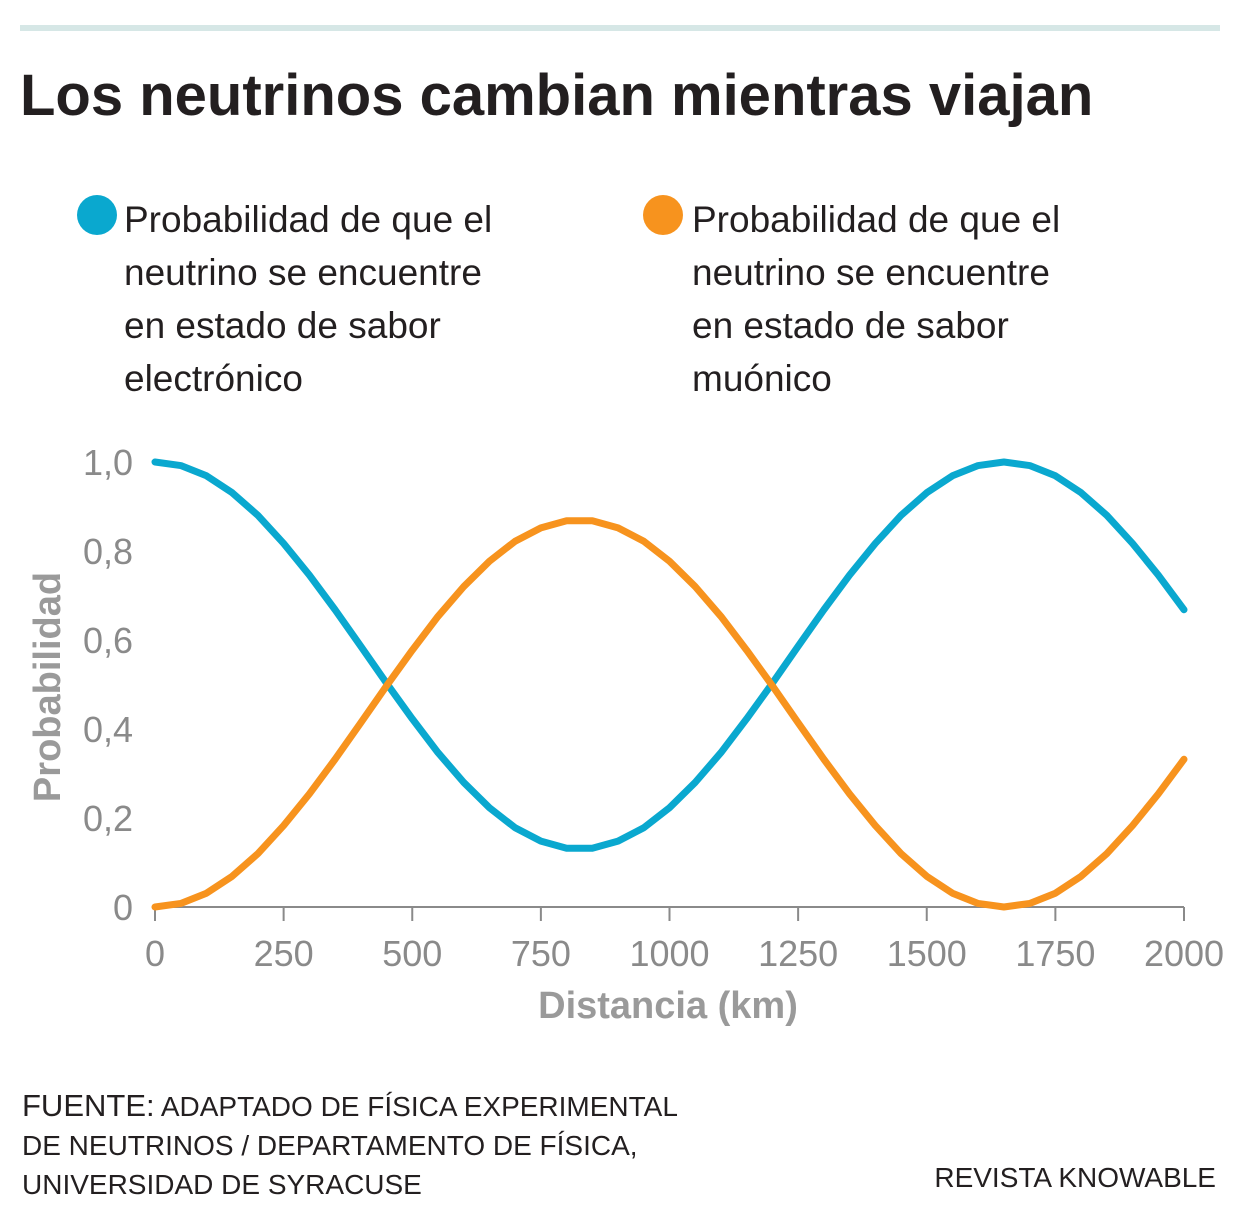 The width and height of the screenshot is (1240, 1214). What do you see at coordinates (108, 551) in the screenshot?
I see `y-tick-label: 0,8` at bounding box center [108, 551].